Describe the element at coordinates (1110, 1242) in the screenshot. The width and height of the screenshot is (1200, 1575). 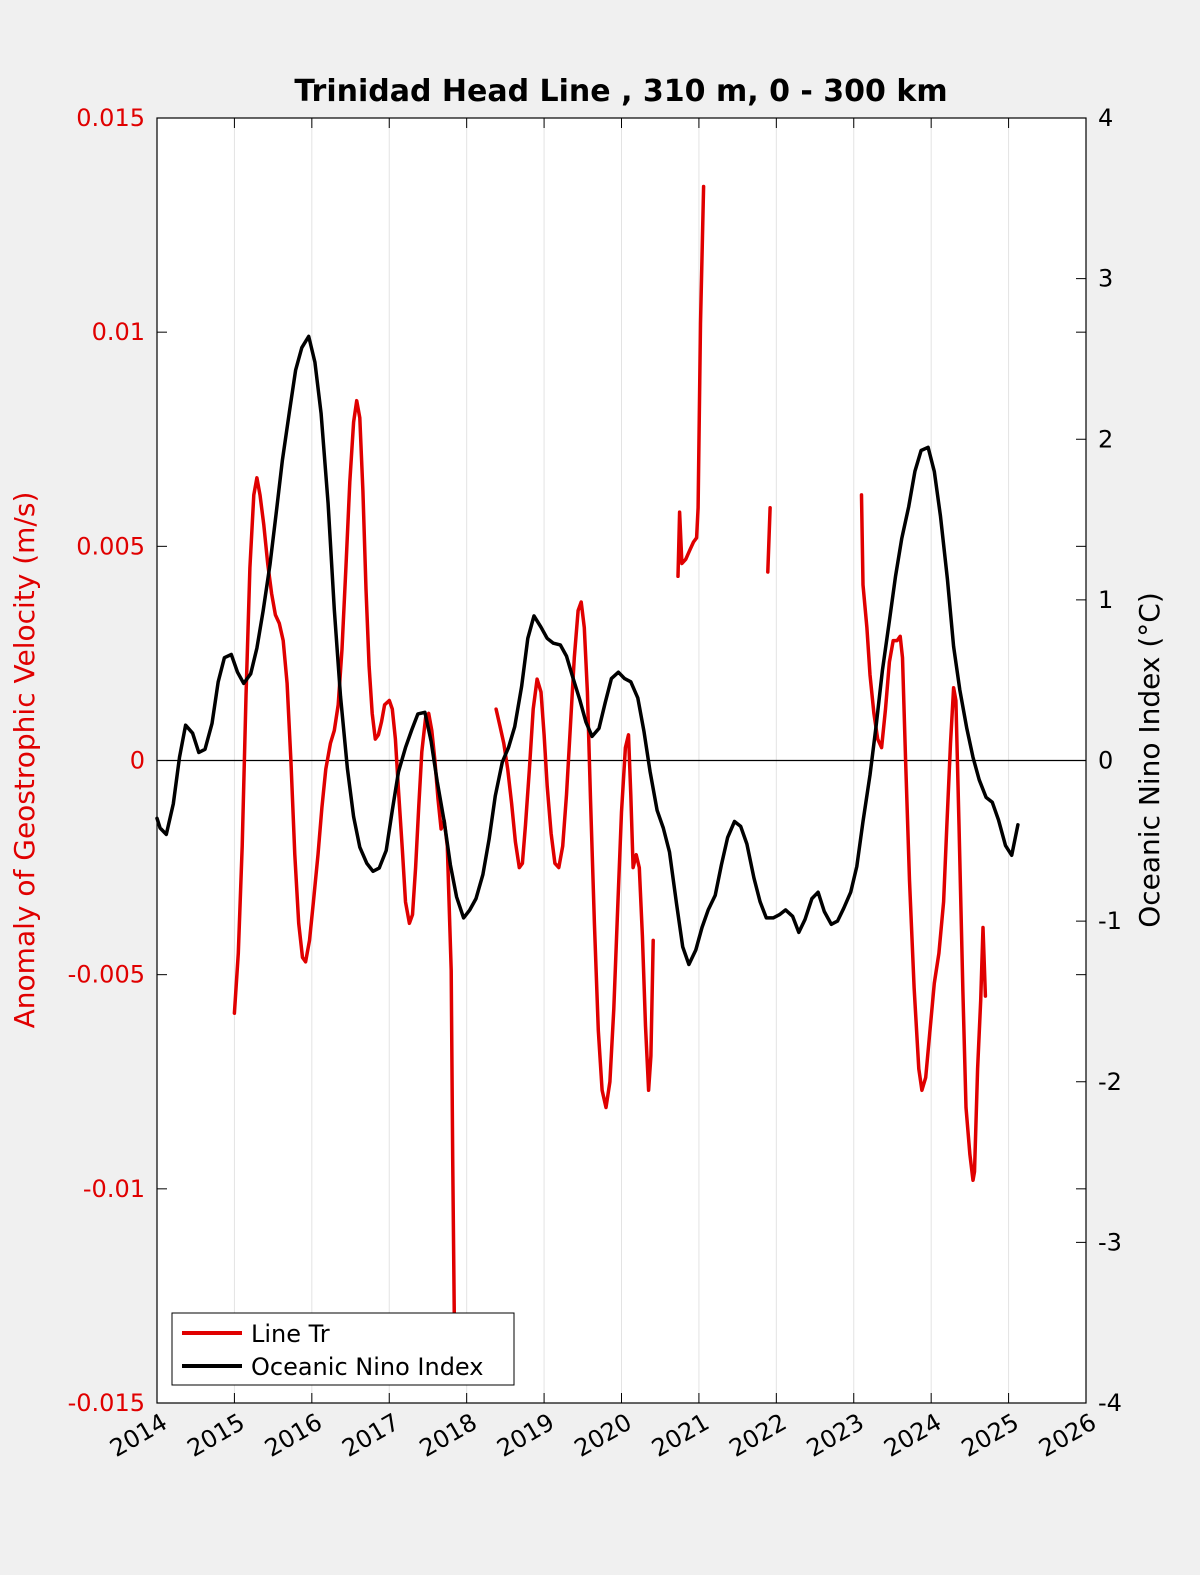
I see `right-tick-label: -3` at that location.